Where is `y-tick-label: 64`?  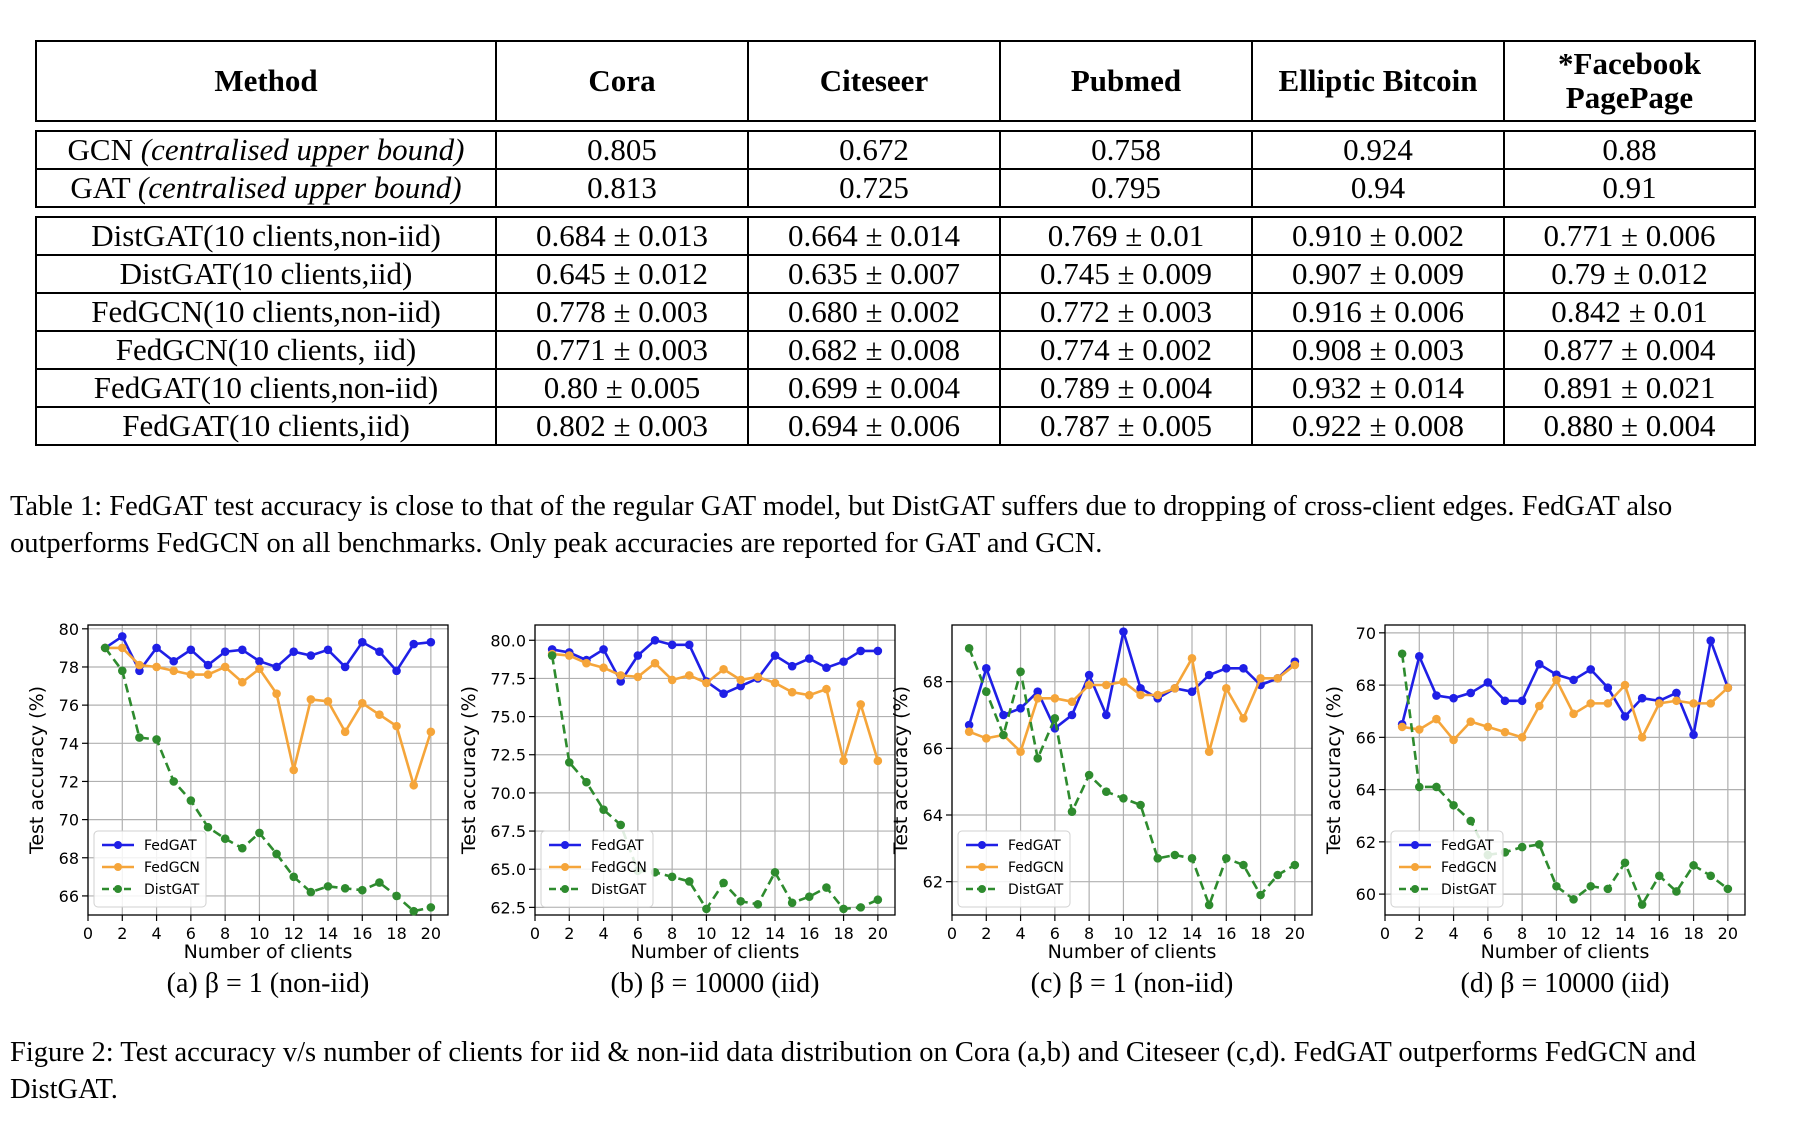 y-tick-label: 64 is located at coordinates (1366, 790).